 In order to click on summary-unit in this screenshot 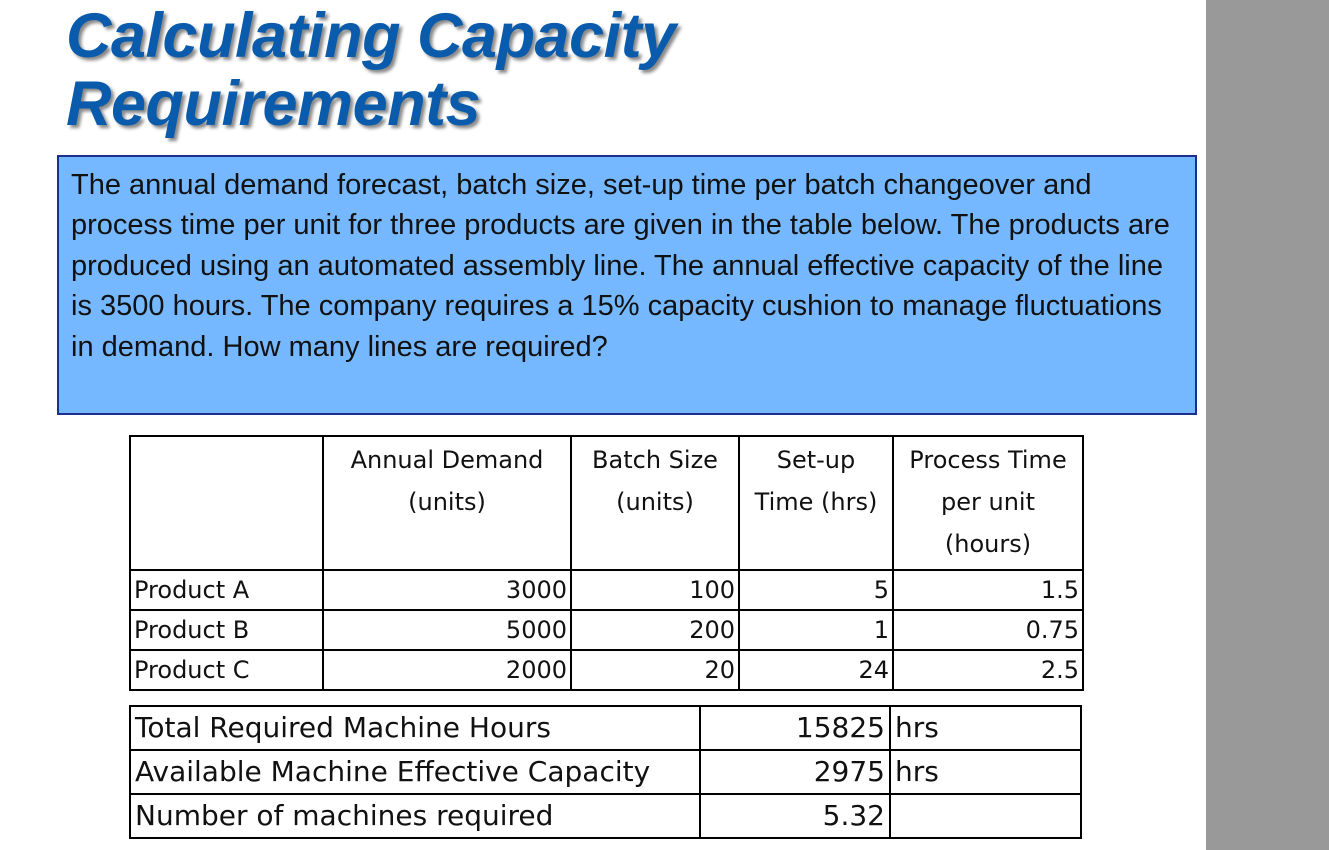, I will do `click(985, 816)`.